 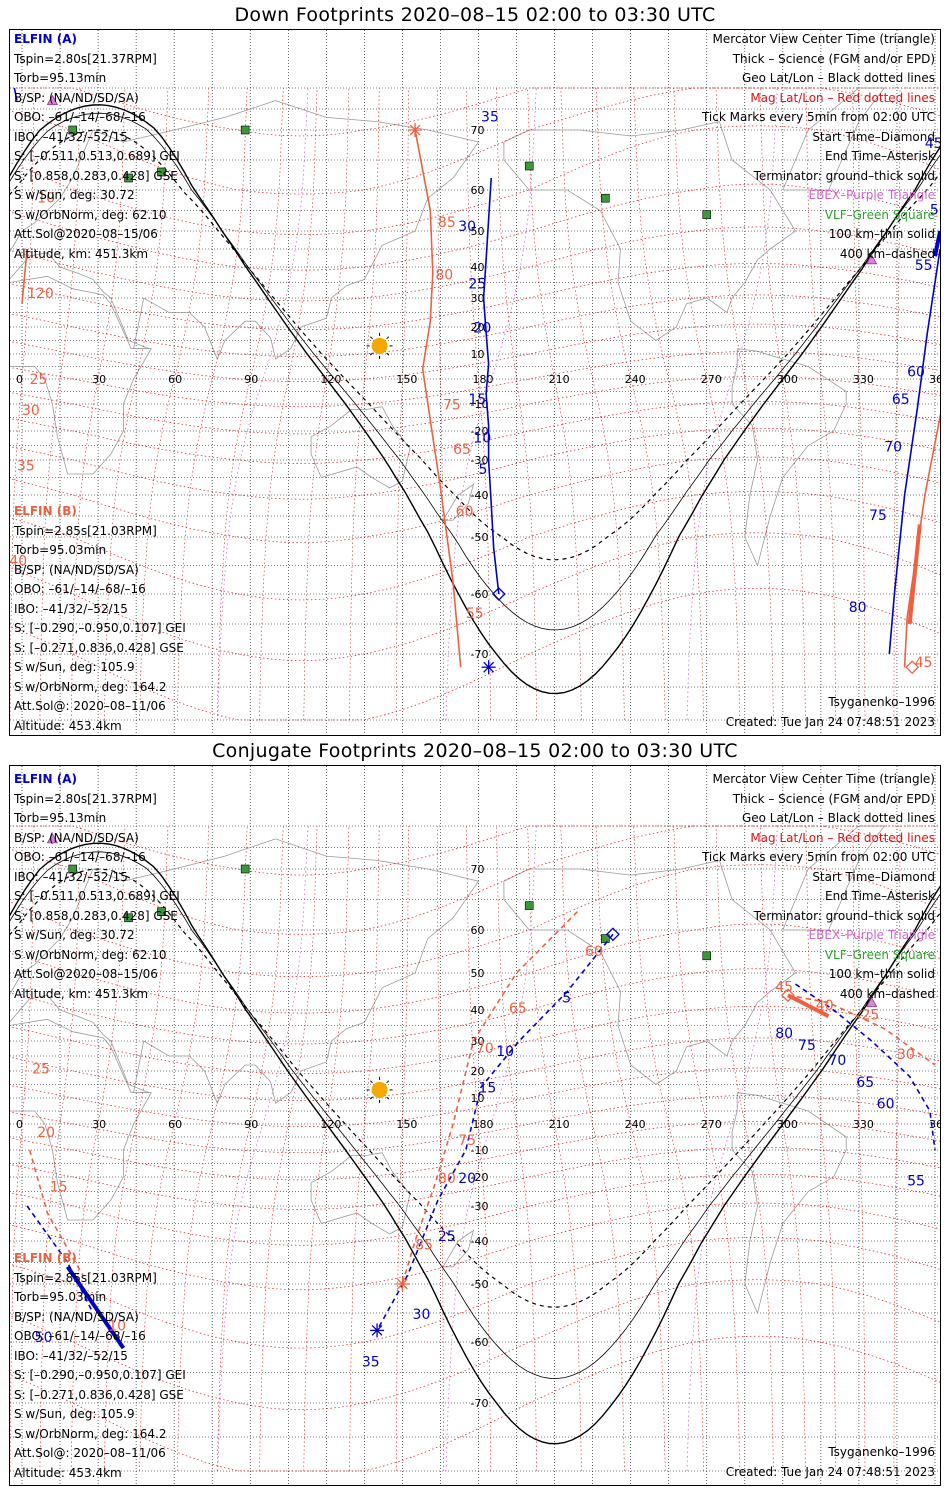 What do you see at coordinates (90, 1453) in the screenshot?
I see `probe-b-attsol: Att.Sol@: 2020–08–11/06` at bounding box center [90, 1453].